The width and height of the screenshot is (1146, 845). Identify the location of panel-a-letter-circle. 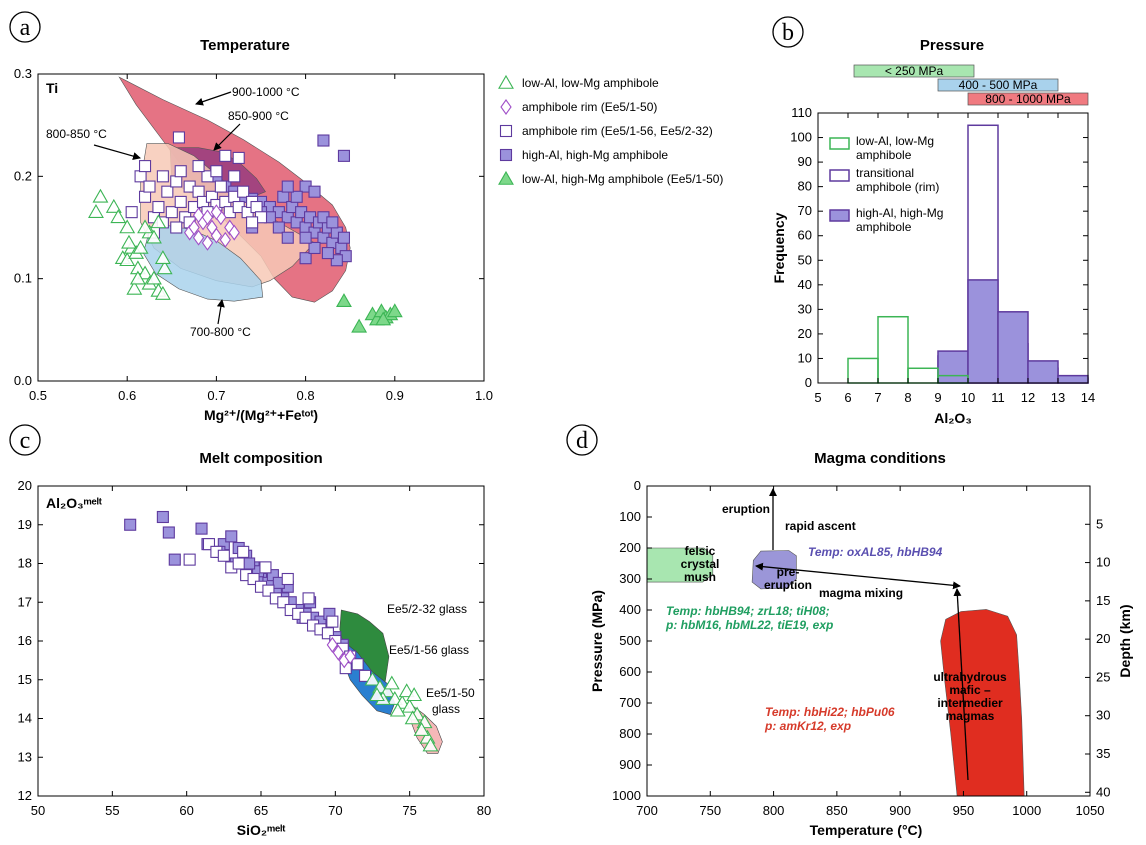
(25, 27).